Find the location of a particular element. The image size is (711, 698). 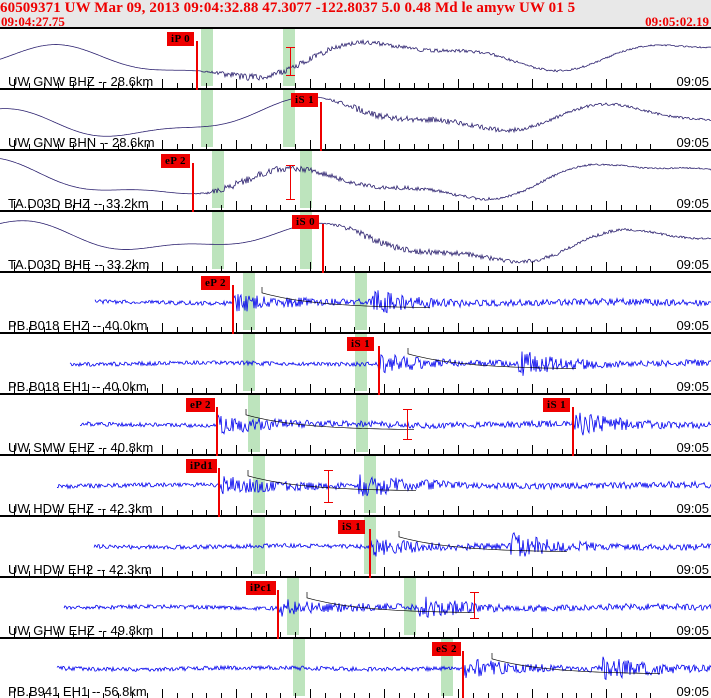

trace-panel: eP 2 09:05 PB.B018 EHZ -- 40.0km is located at coordinates (355, 303).